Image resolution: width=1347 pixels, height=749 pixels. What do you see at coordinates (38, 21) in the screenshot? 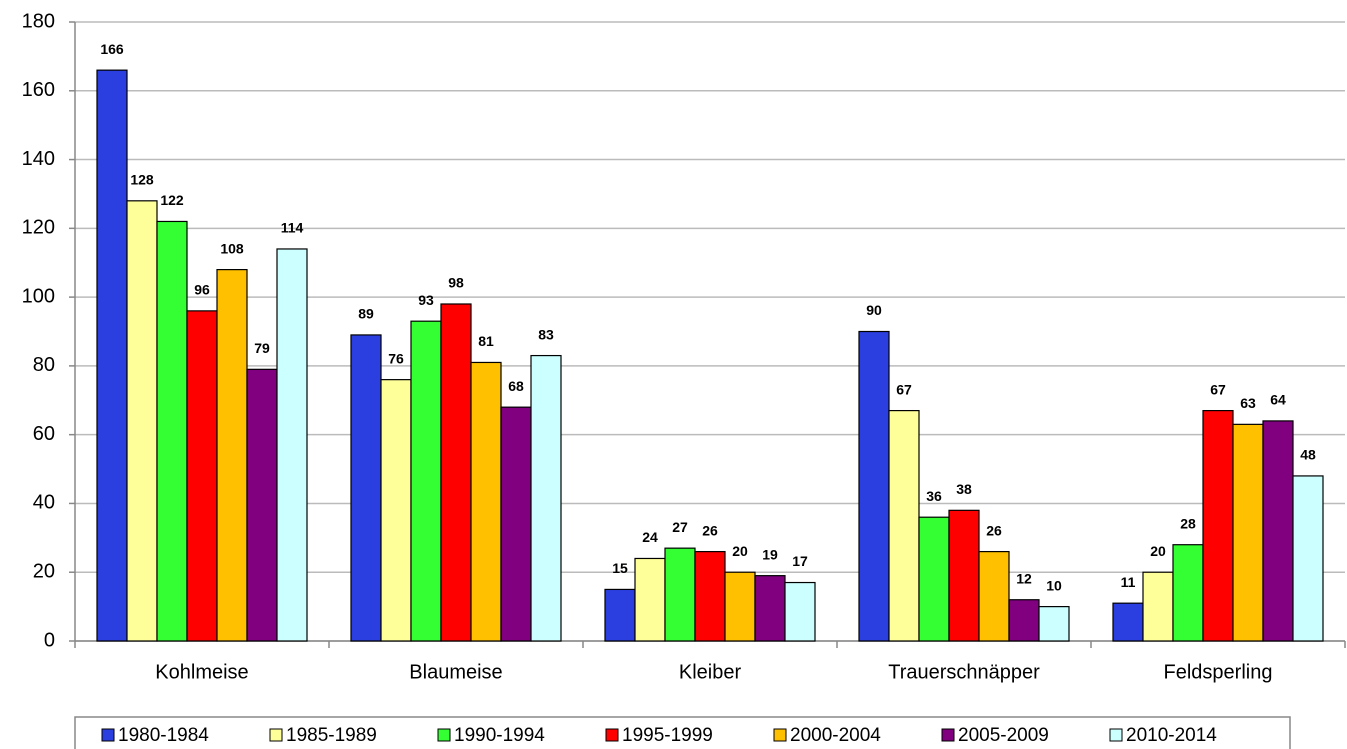
I see `y-tick-label: 180` at bounding box center [38, 21].